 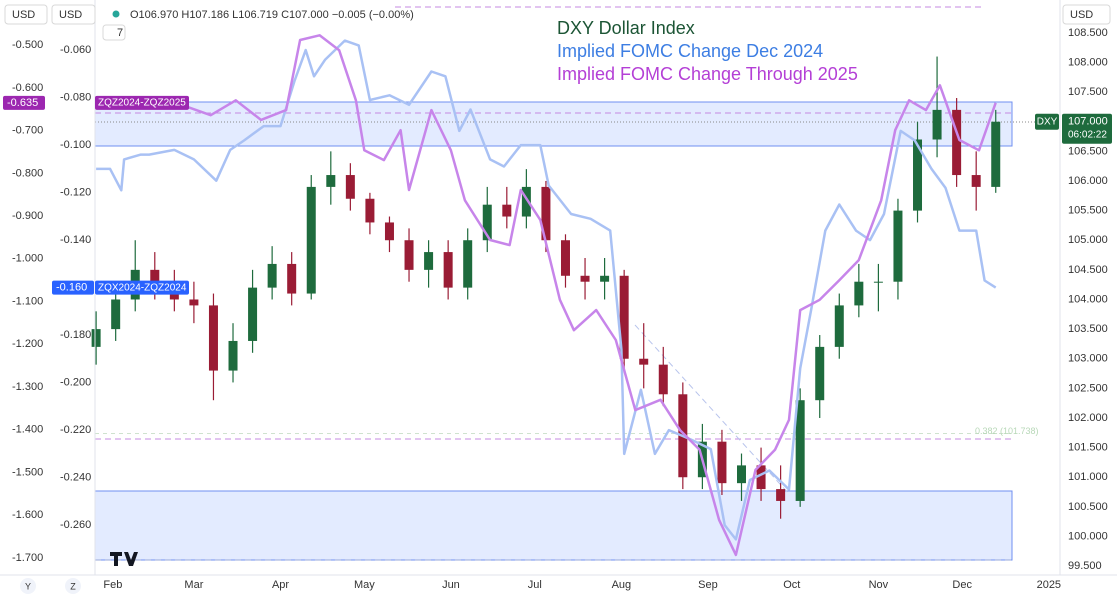 I want to click on x-tick-label: May, so click(x=364, y=585).